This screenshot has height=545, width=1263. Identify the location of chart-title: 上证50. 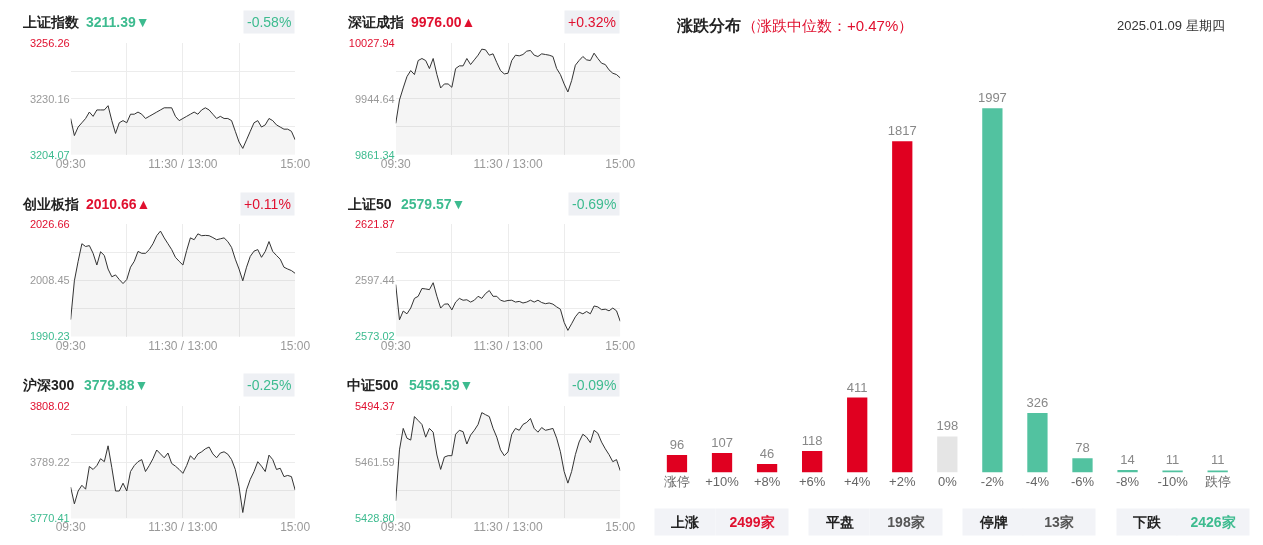
(369, 204).